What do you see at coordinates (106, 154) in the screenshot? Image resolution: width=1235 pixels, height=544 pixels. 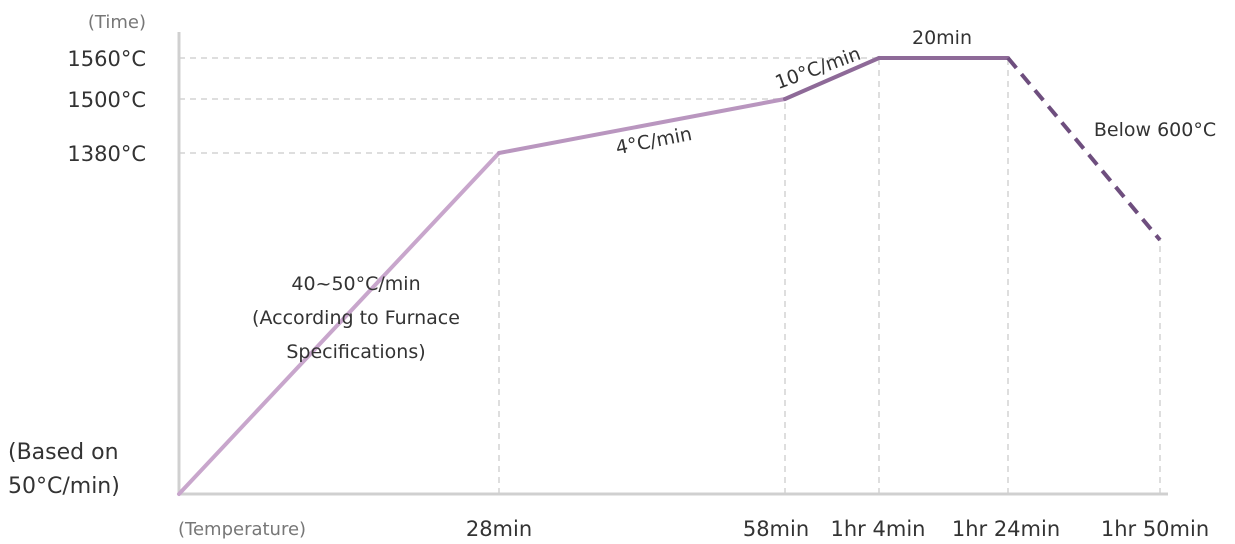 I see `y-tick-label: 1380°C` at bounding box center [106, 154].